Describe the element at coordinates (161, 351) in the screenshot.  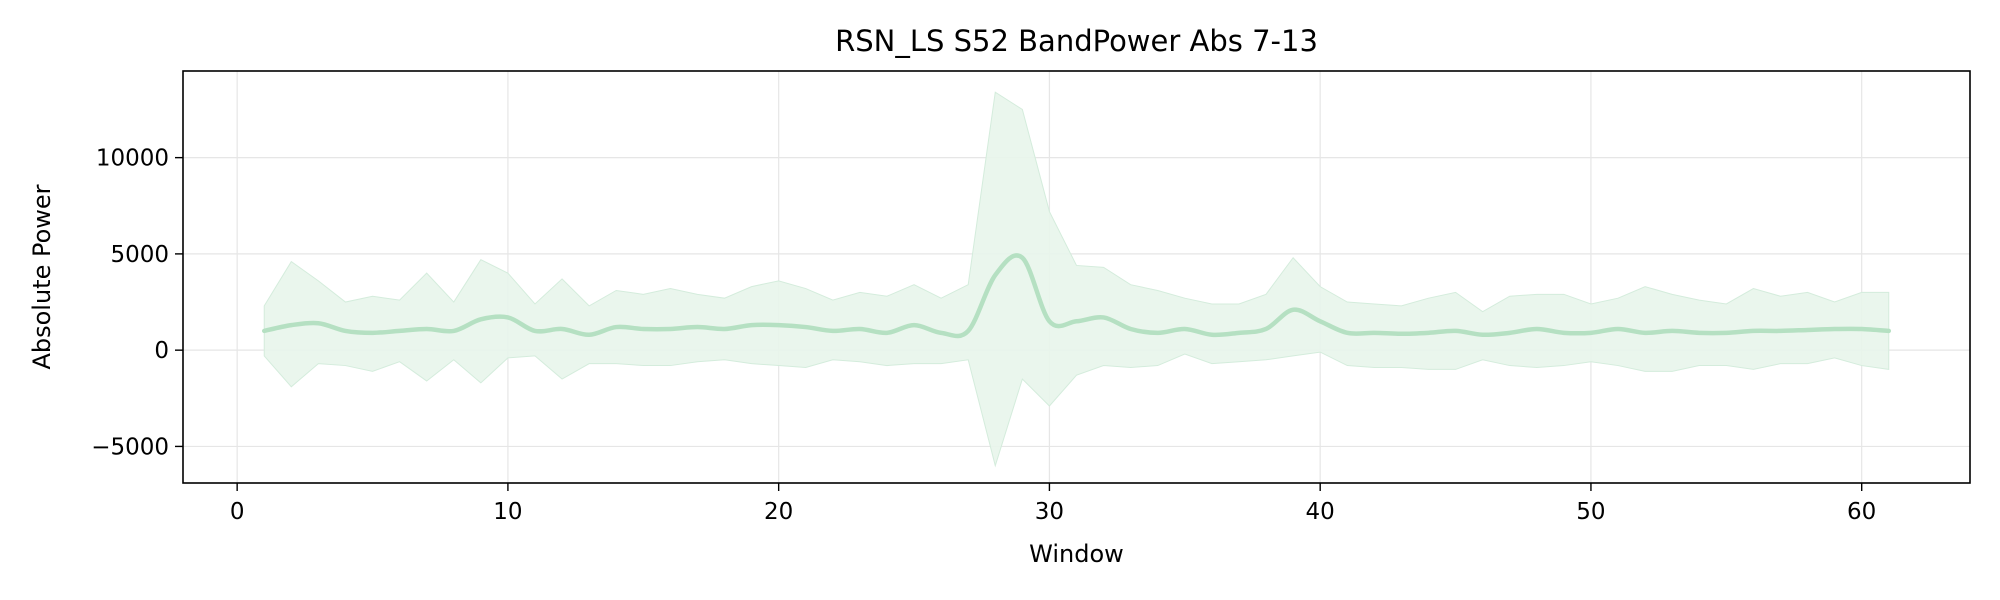
I see `y-tick-label: 0` at that location.